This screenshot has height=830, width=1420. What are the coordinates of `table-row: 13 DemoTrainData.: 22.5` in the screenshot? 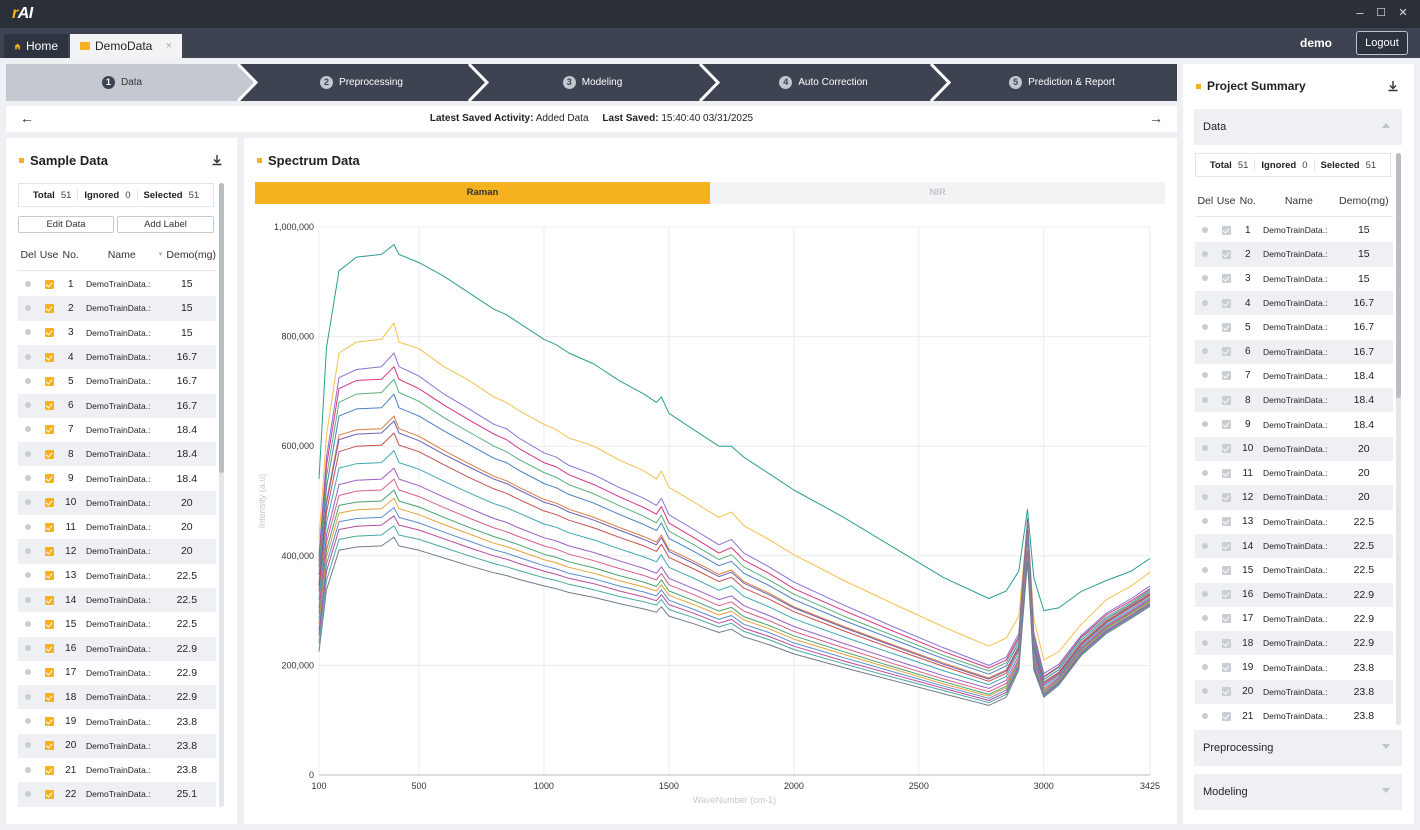 It's located at (117, 576).